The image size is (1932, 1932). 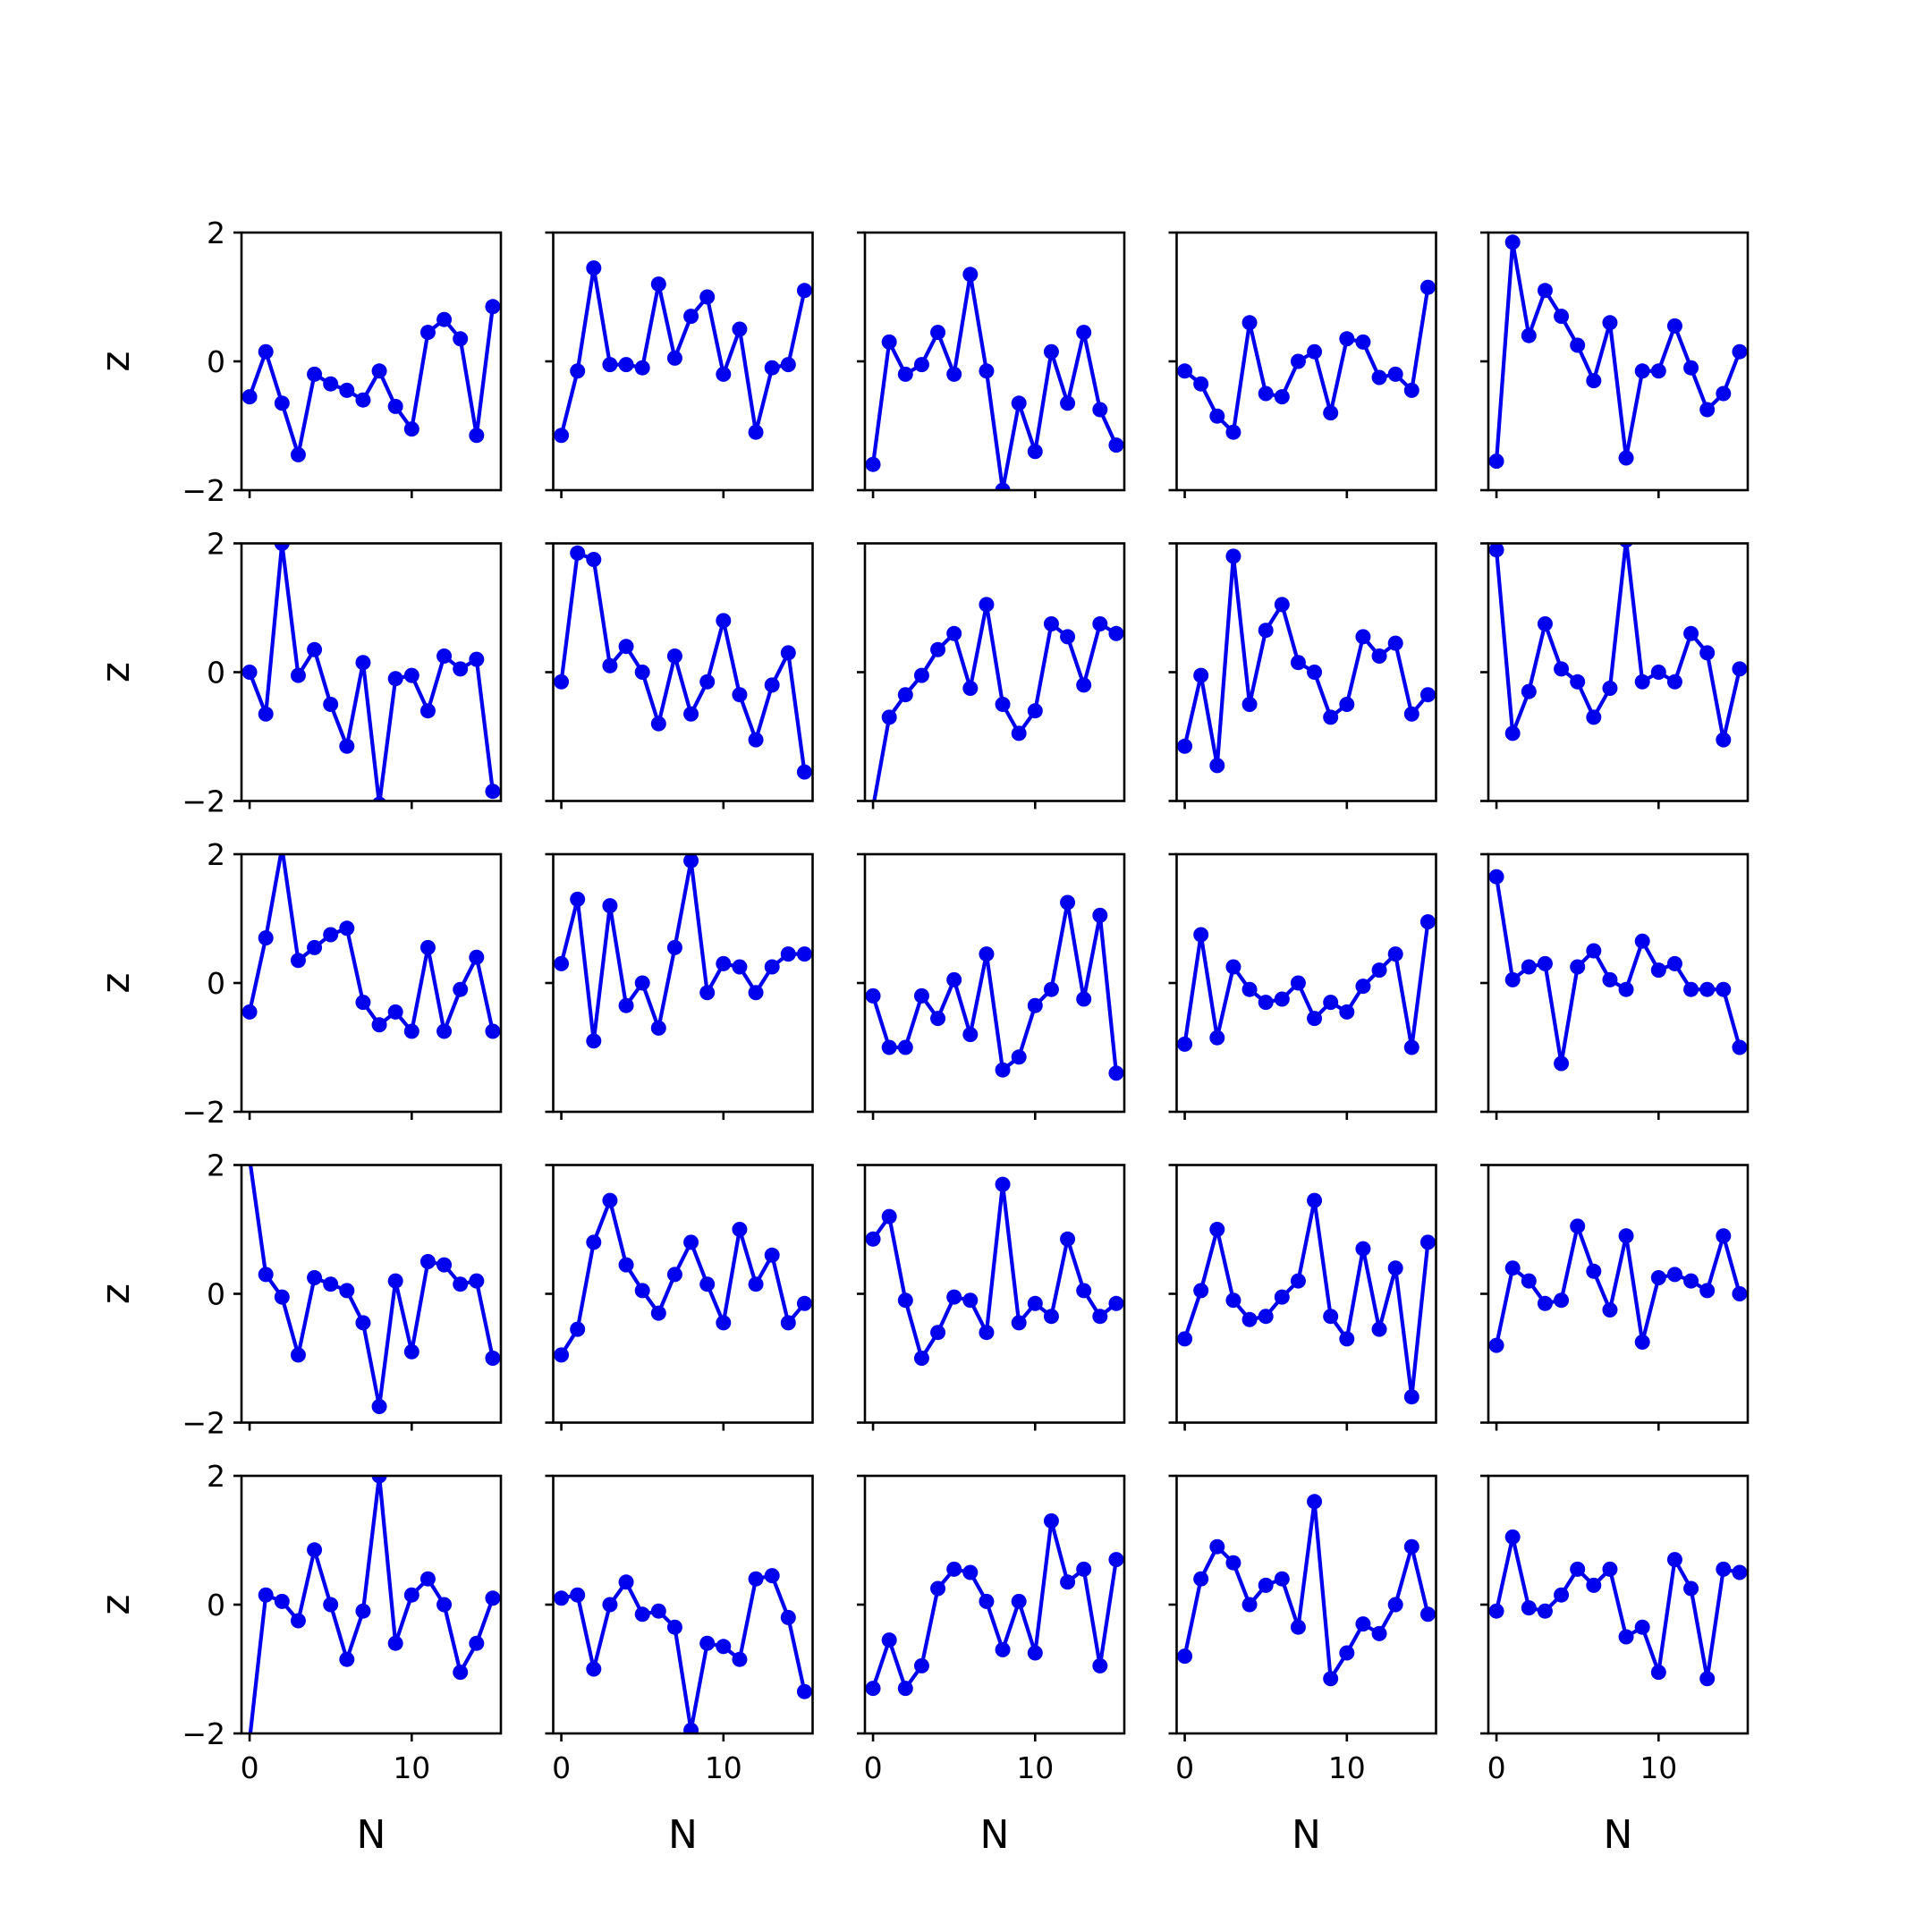 What do you see at coordinates (116, 361) in the screenshot?
I see `y-axis-label: z` at bounding box center [116, 361].